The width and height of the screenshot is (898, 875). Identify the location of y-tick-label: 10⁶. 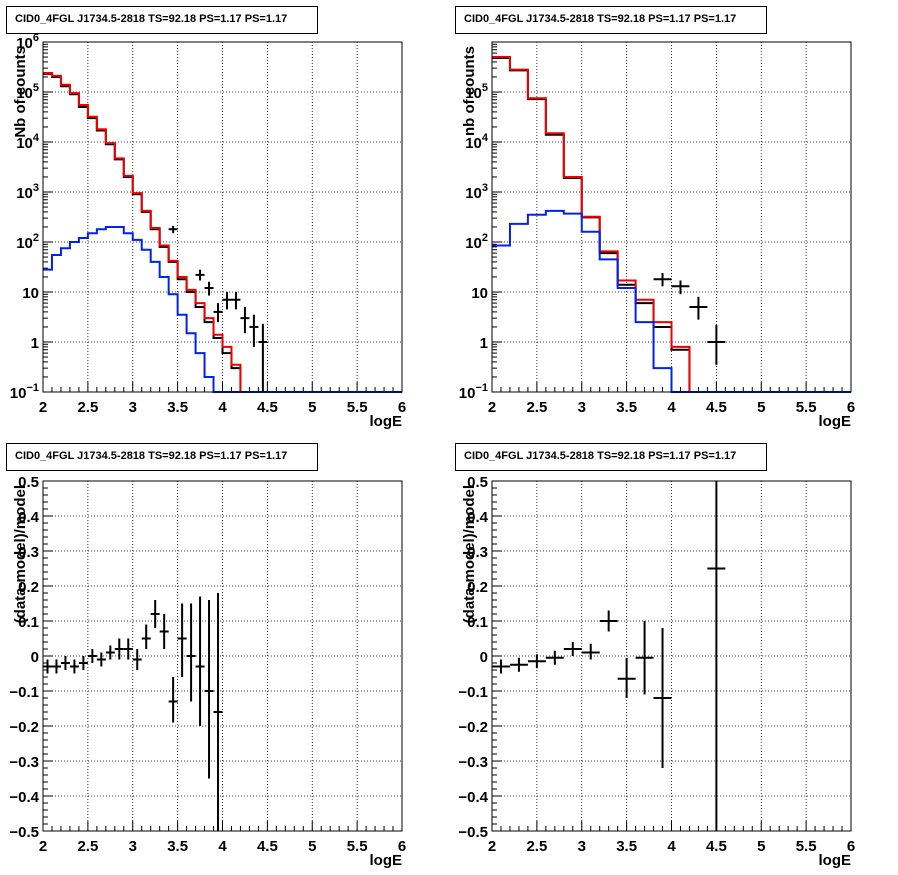
(27, 42).